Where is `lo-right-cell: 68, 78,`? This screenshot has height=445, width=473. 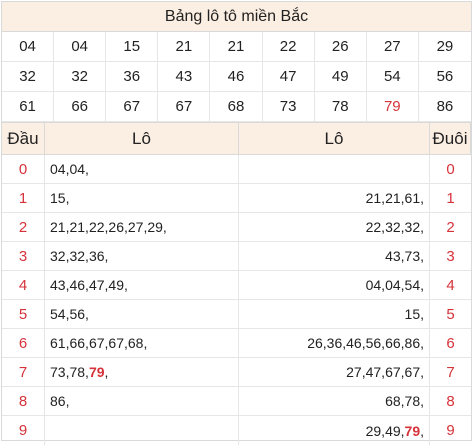
lo-right-cell: 68, 78, is located at coordinates (334, 401).